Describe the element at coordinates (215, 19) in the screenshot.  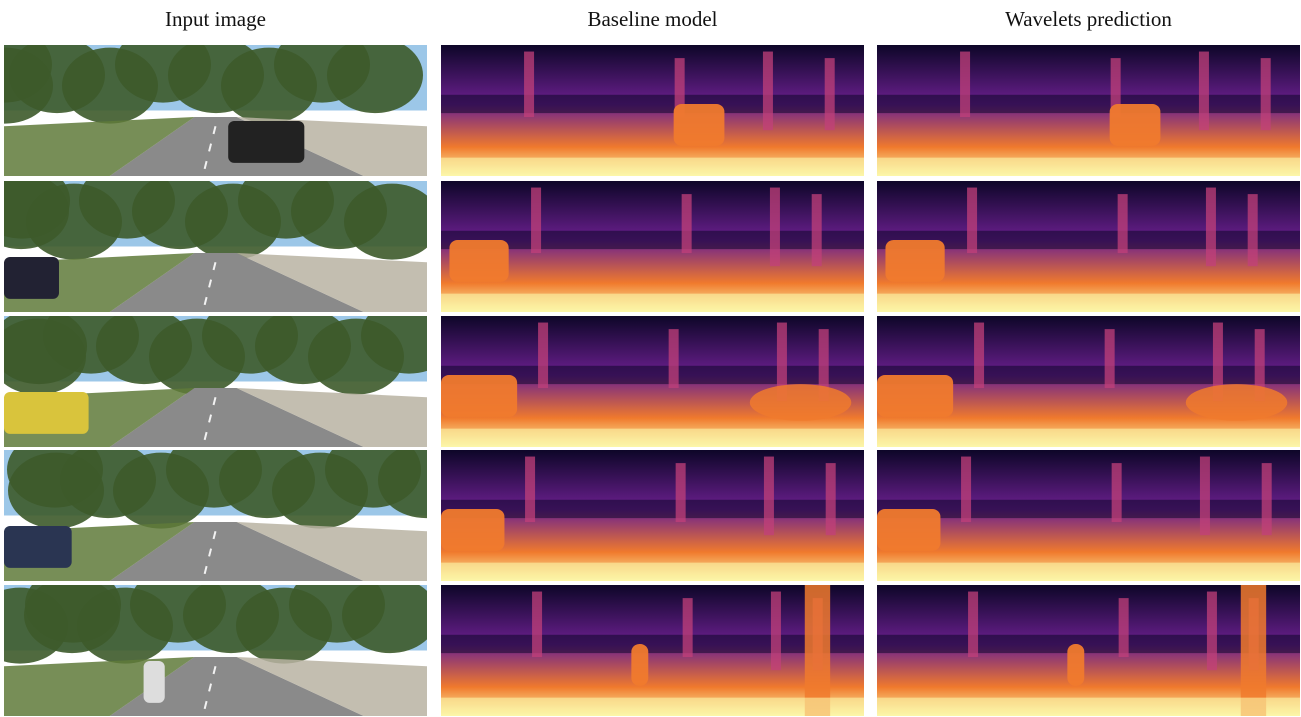
I see `column-title-input: Input image` at that location.